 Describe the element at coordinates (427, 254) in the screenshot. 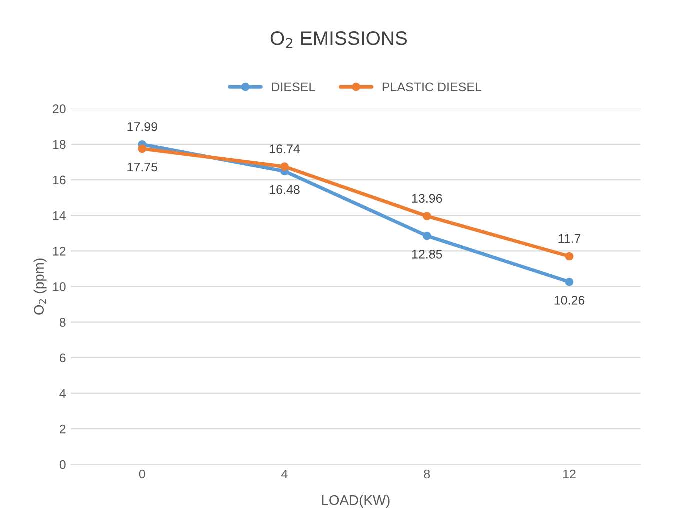

I see `data-label: 12.85` at that location.